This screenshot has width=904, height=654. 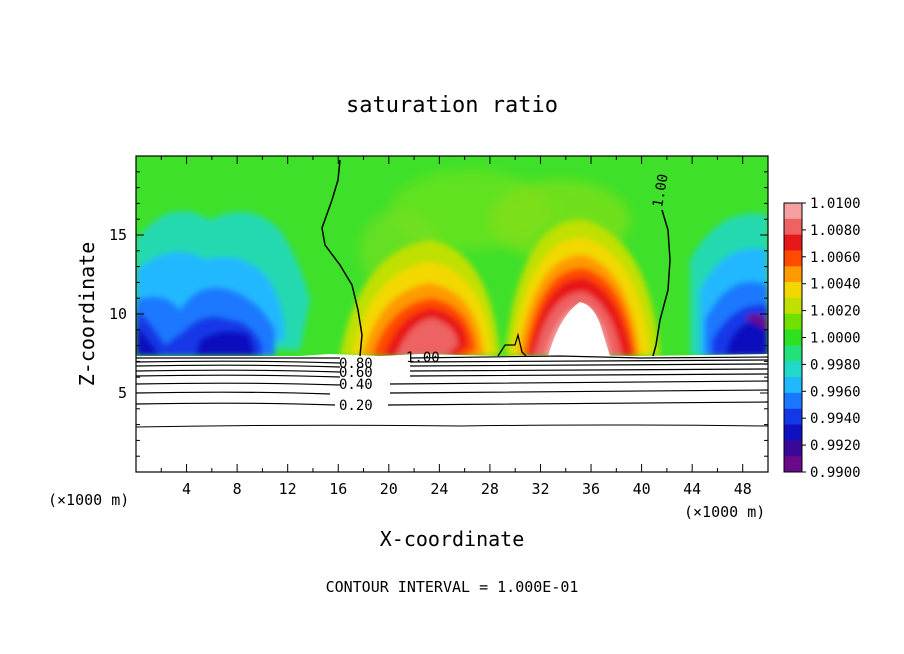 I want to click on x-tick-label: 24, so click(x=439, y=489).